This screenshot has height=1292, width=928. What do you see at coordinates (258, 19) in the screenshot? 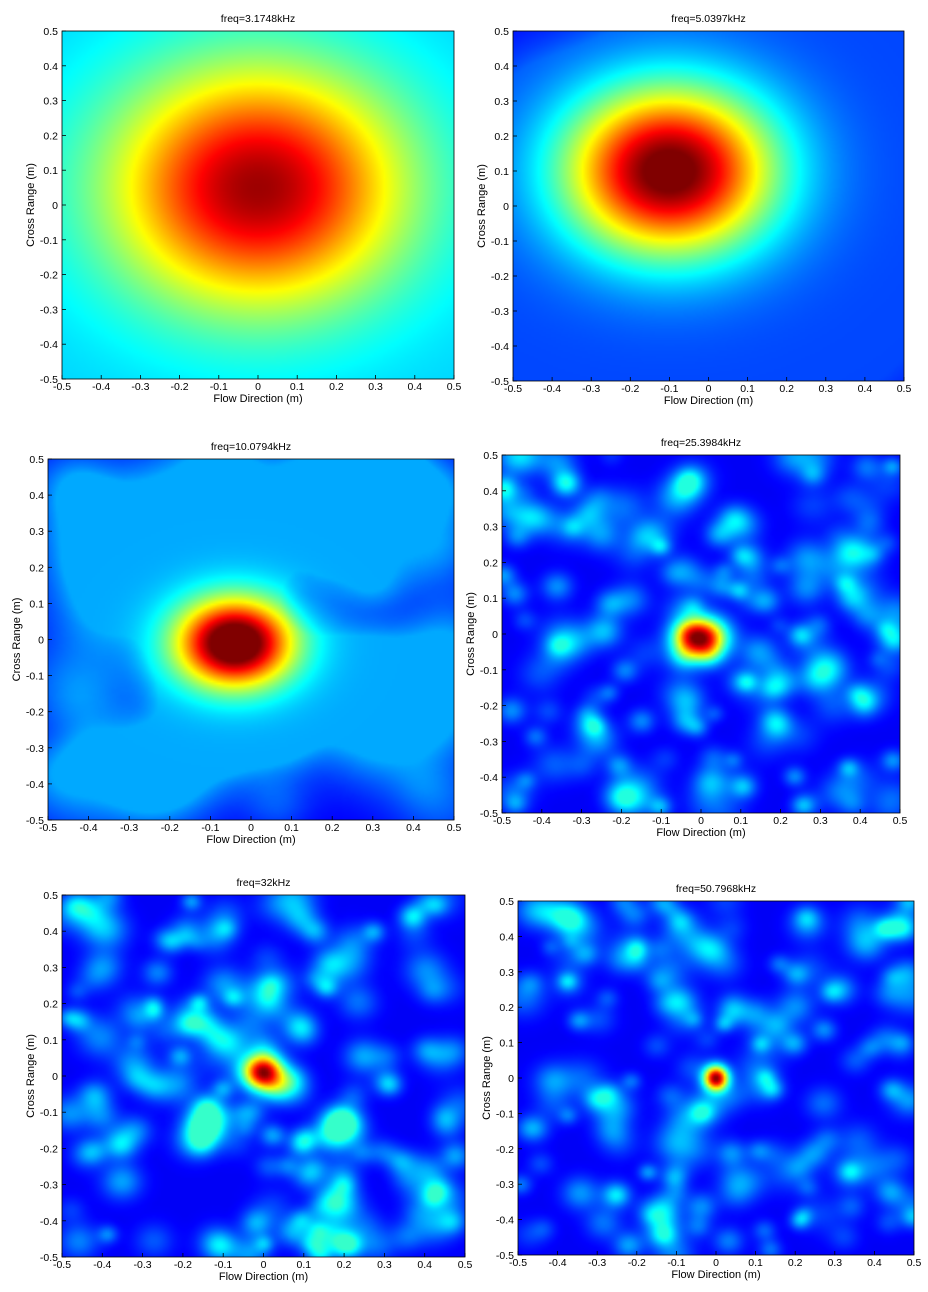
I see `chart-title: freq=3.1748kHz` at bounding box center [258, 19].